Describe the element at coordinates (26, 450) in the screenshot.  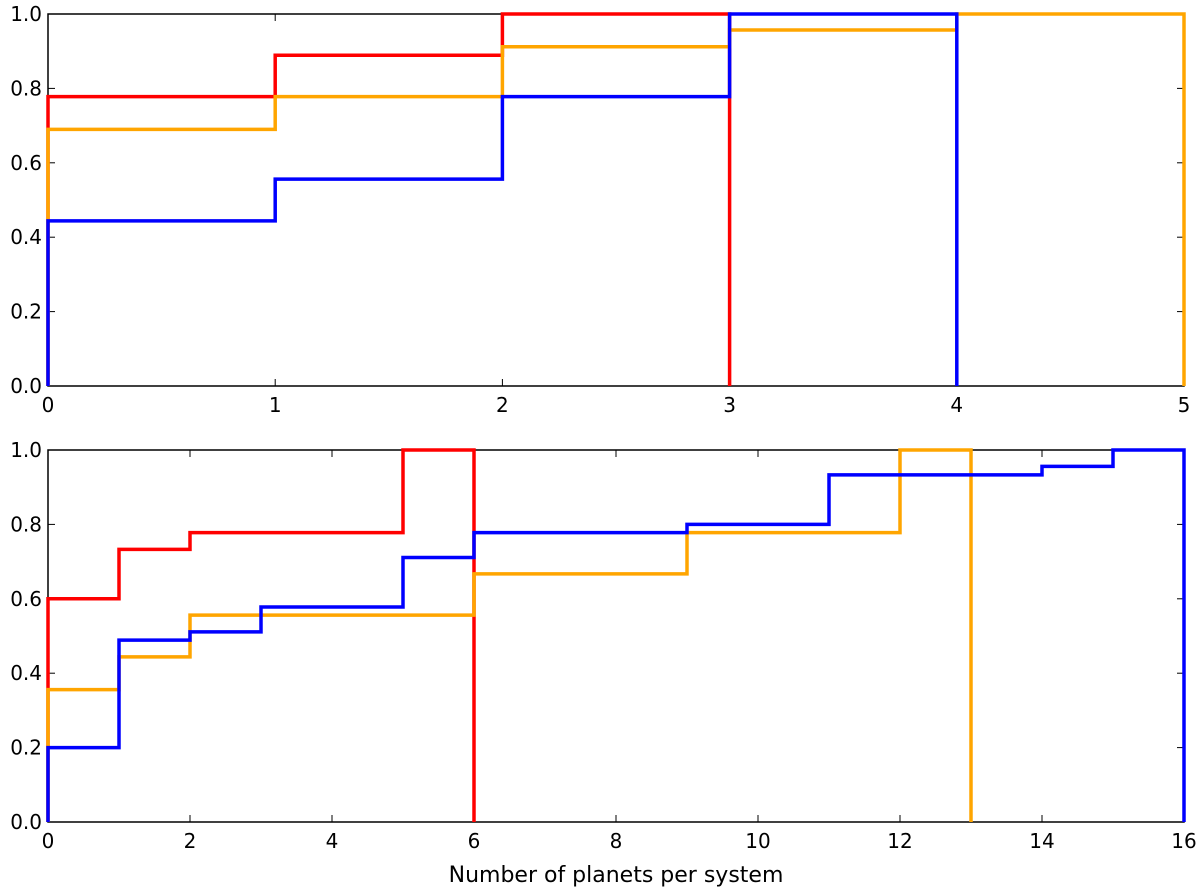
I see `bottom-y-tick-label: 1.0` at that location.